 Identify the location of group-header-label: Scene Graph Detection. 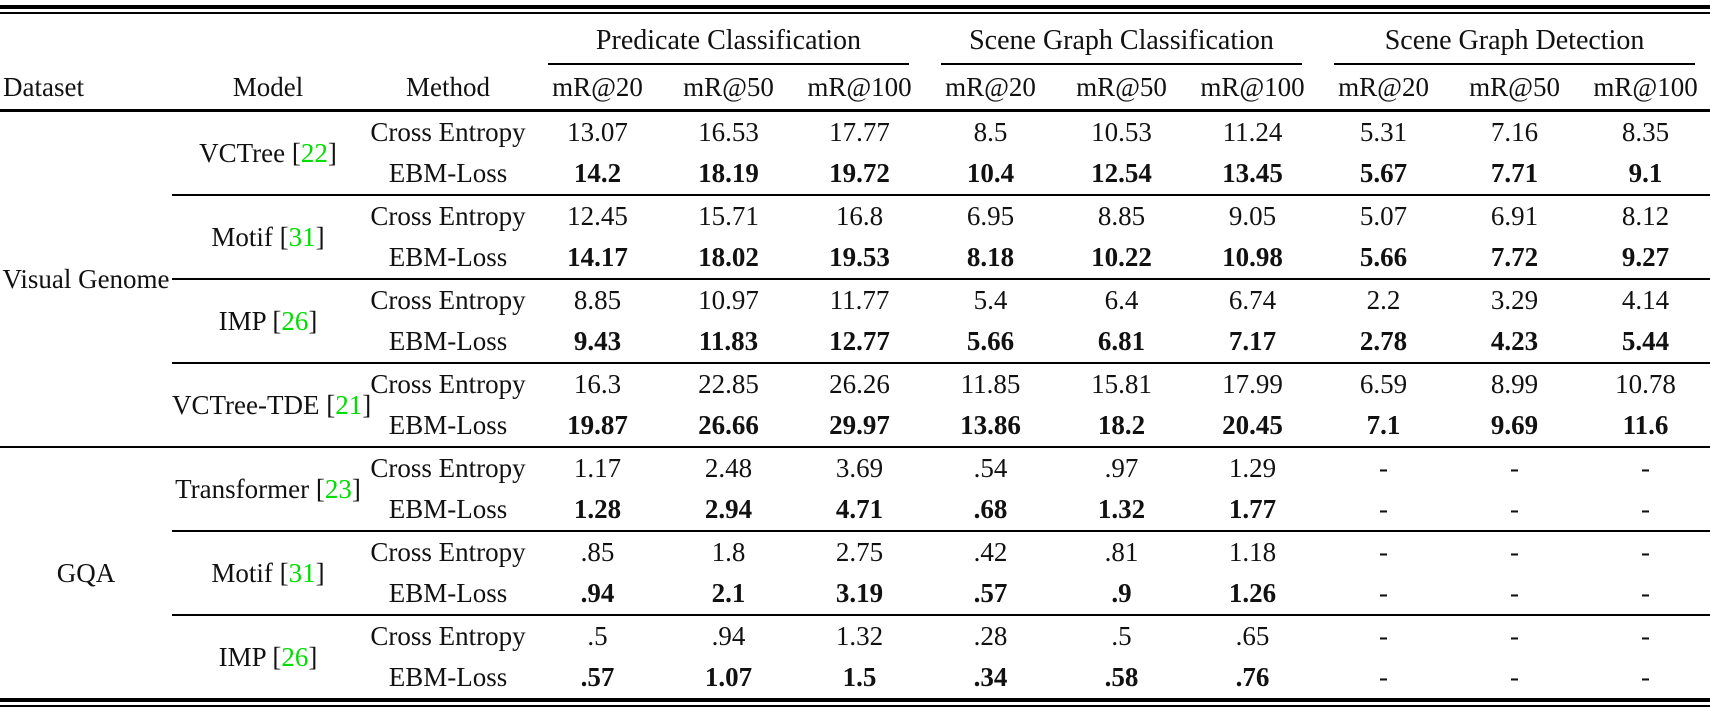
(1515, 44).